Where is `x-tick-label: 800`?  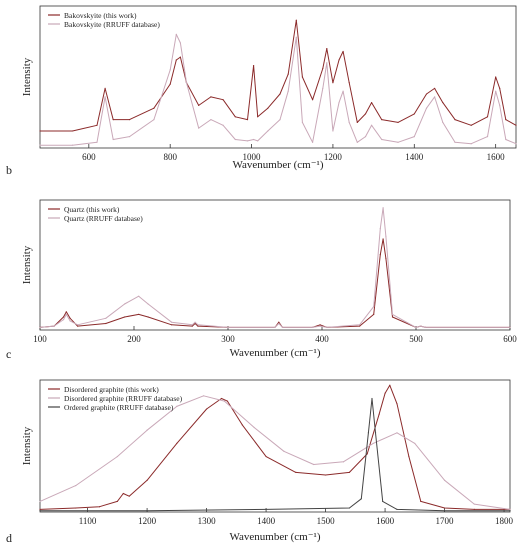 x-tick-label: 800 is located at coordinates (170, 157).